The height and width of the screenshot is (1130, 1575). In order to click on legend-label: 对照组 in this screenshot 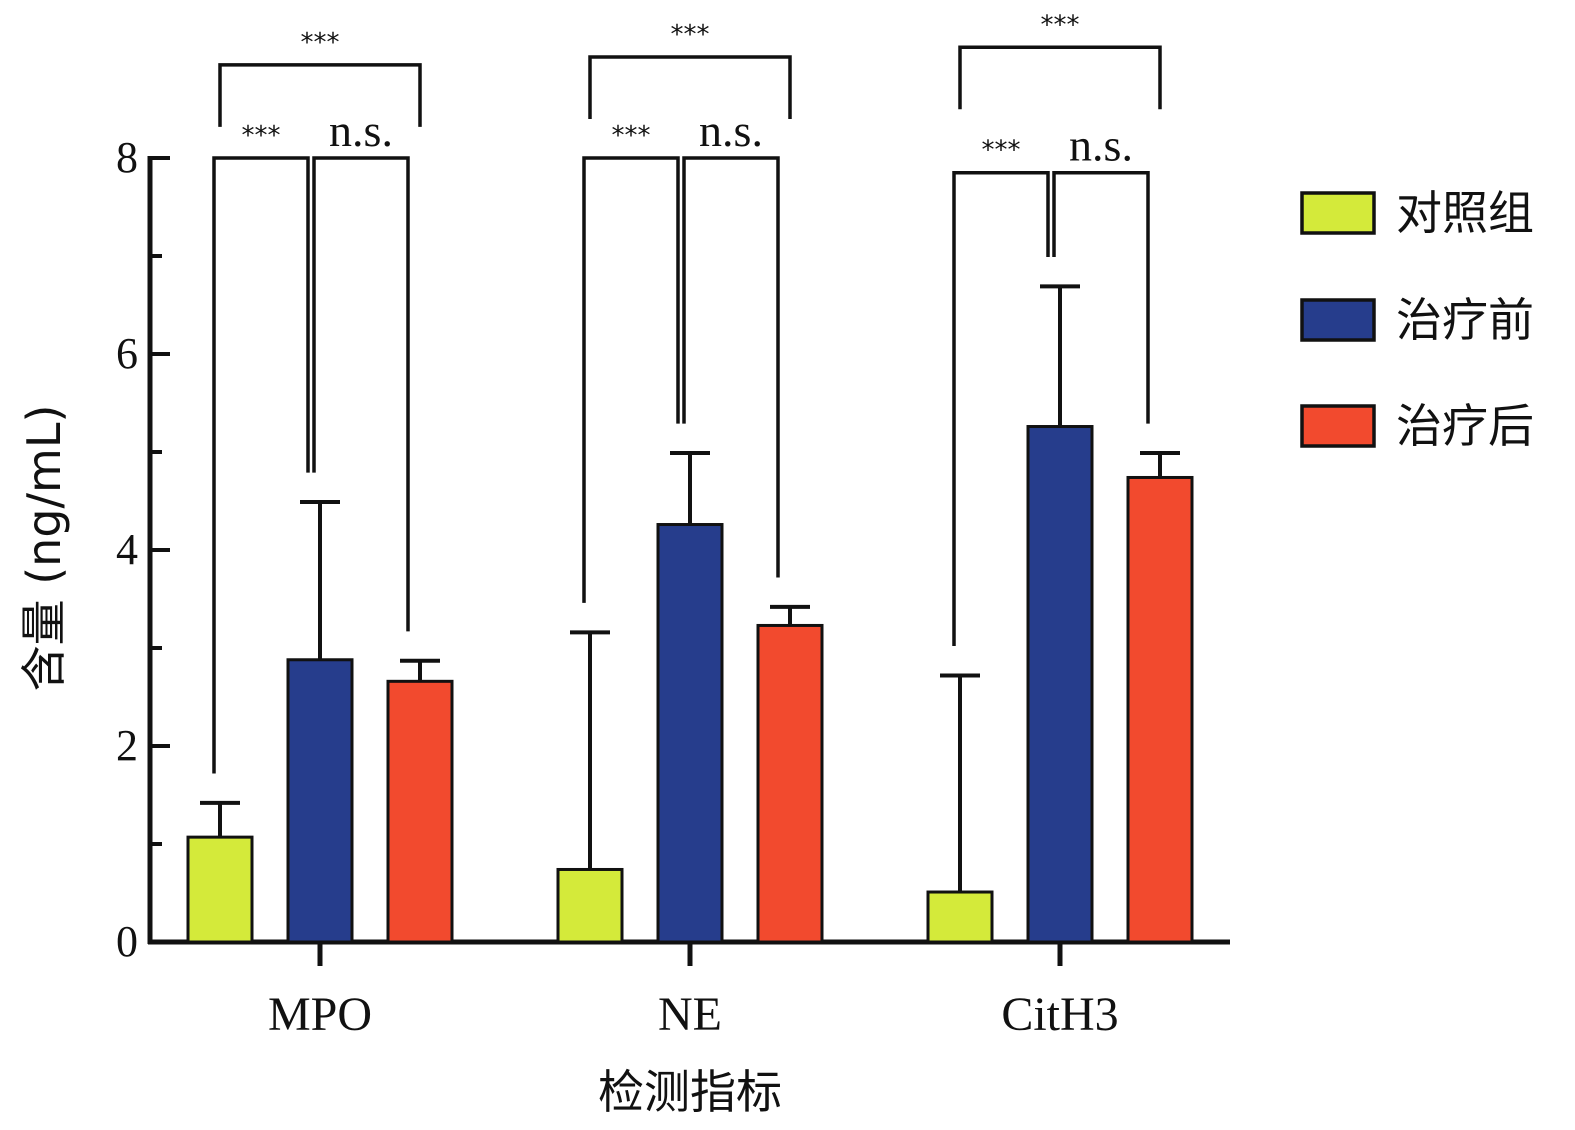, I will do `click(1465, 213)`.